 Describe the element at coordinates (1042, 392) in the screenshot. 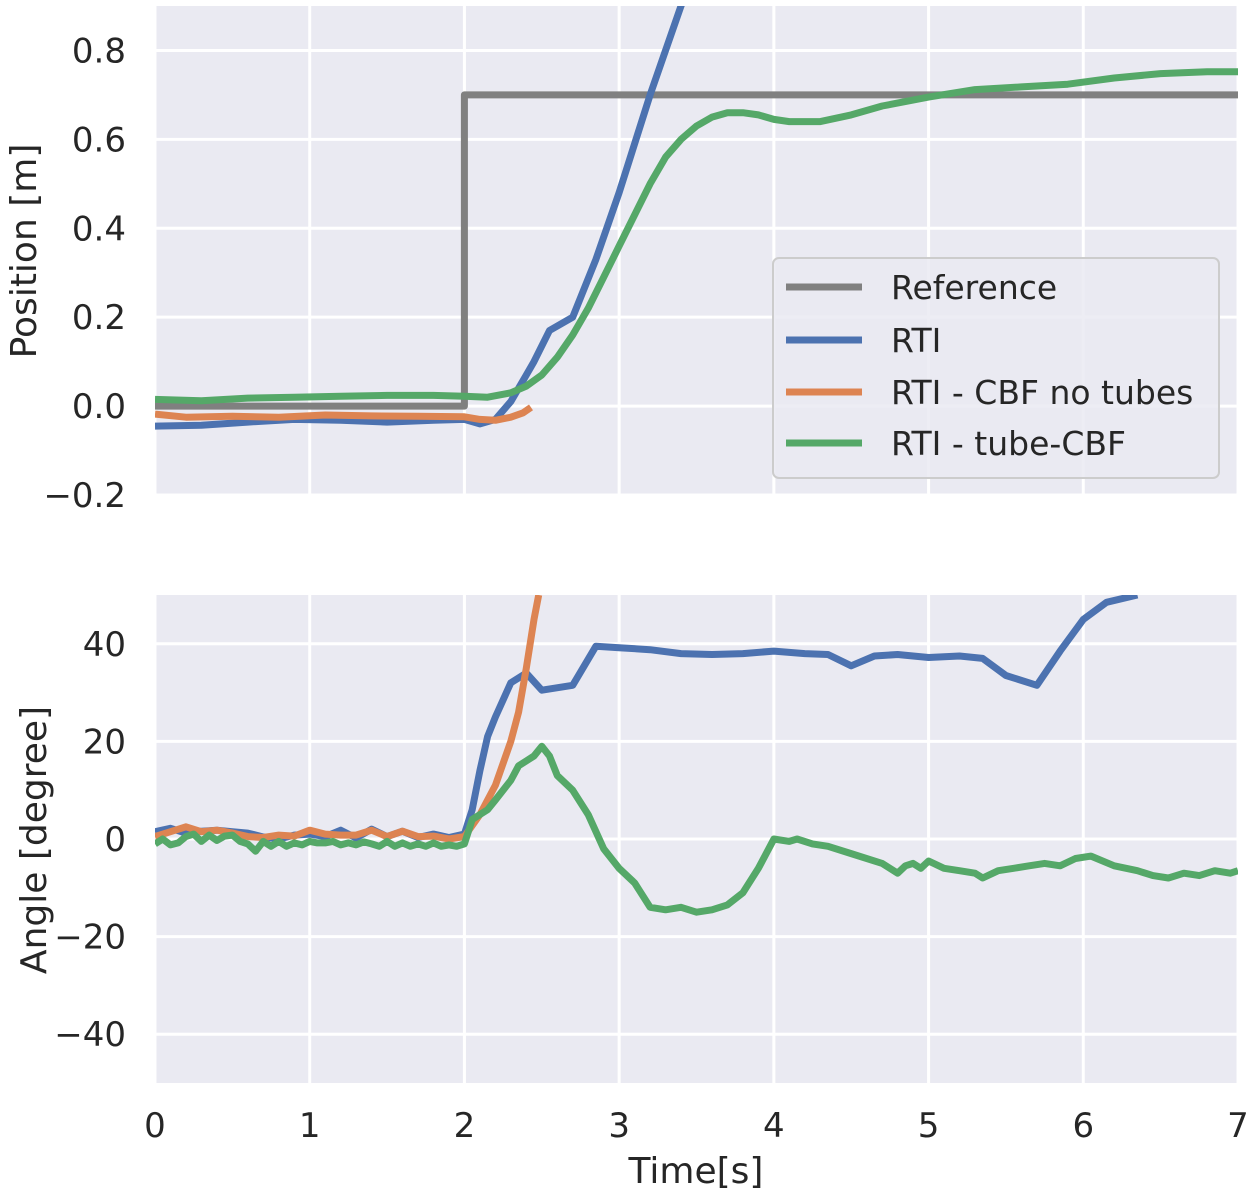

I see `legend-label-rti-cbf-no-tubes: RTI - CBF no tubes` at that location.